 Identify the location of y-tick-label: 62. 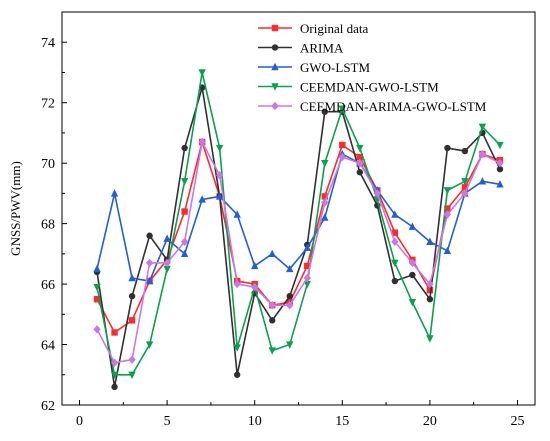
(48, 406).